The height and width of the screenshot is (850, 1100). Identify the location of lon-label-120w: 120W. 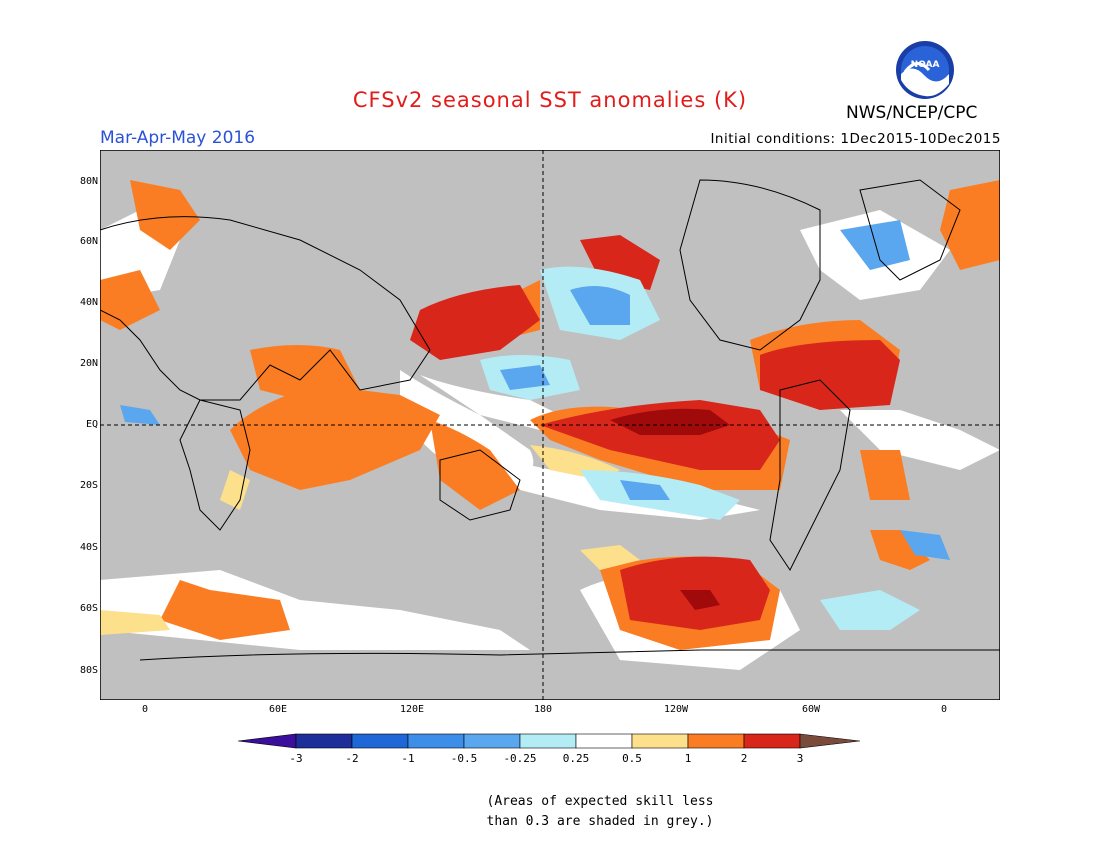
(676, 709).